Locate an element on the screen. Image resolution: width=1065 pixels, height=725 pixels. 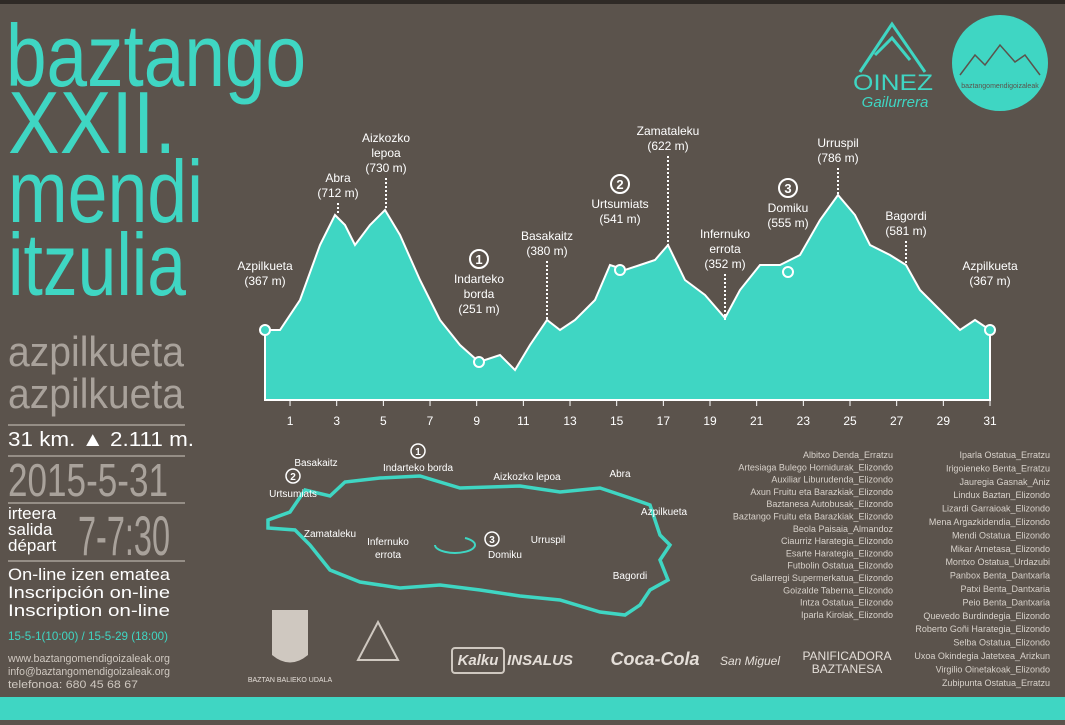
map-label: Abra is located at coordinates (620, 474).